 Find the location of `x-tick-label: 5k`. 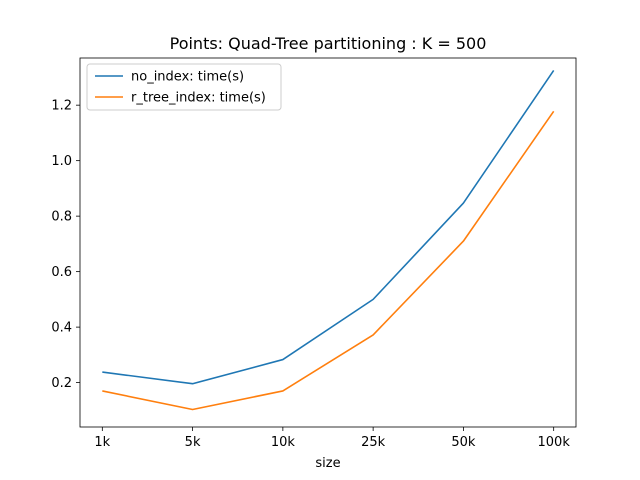

x-tick-label: 5k is located at coordinates (193, 442).